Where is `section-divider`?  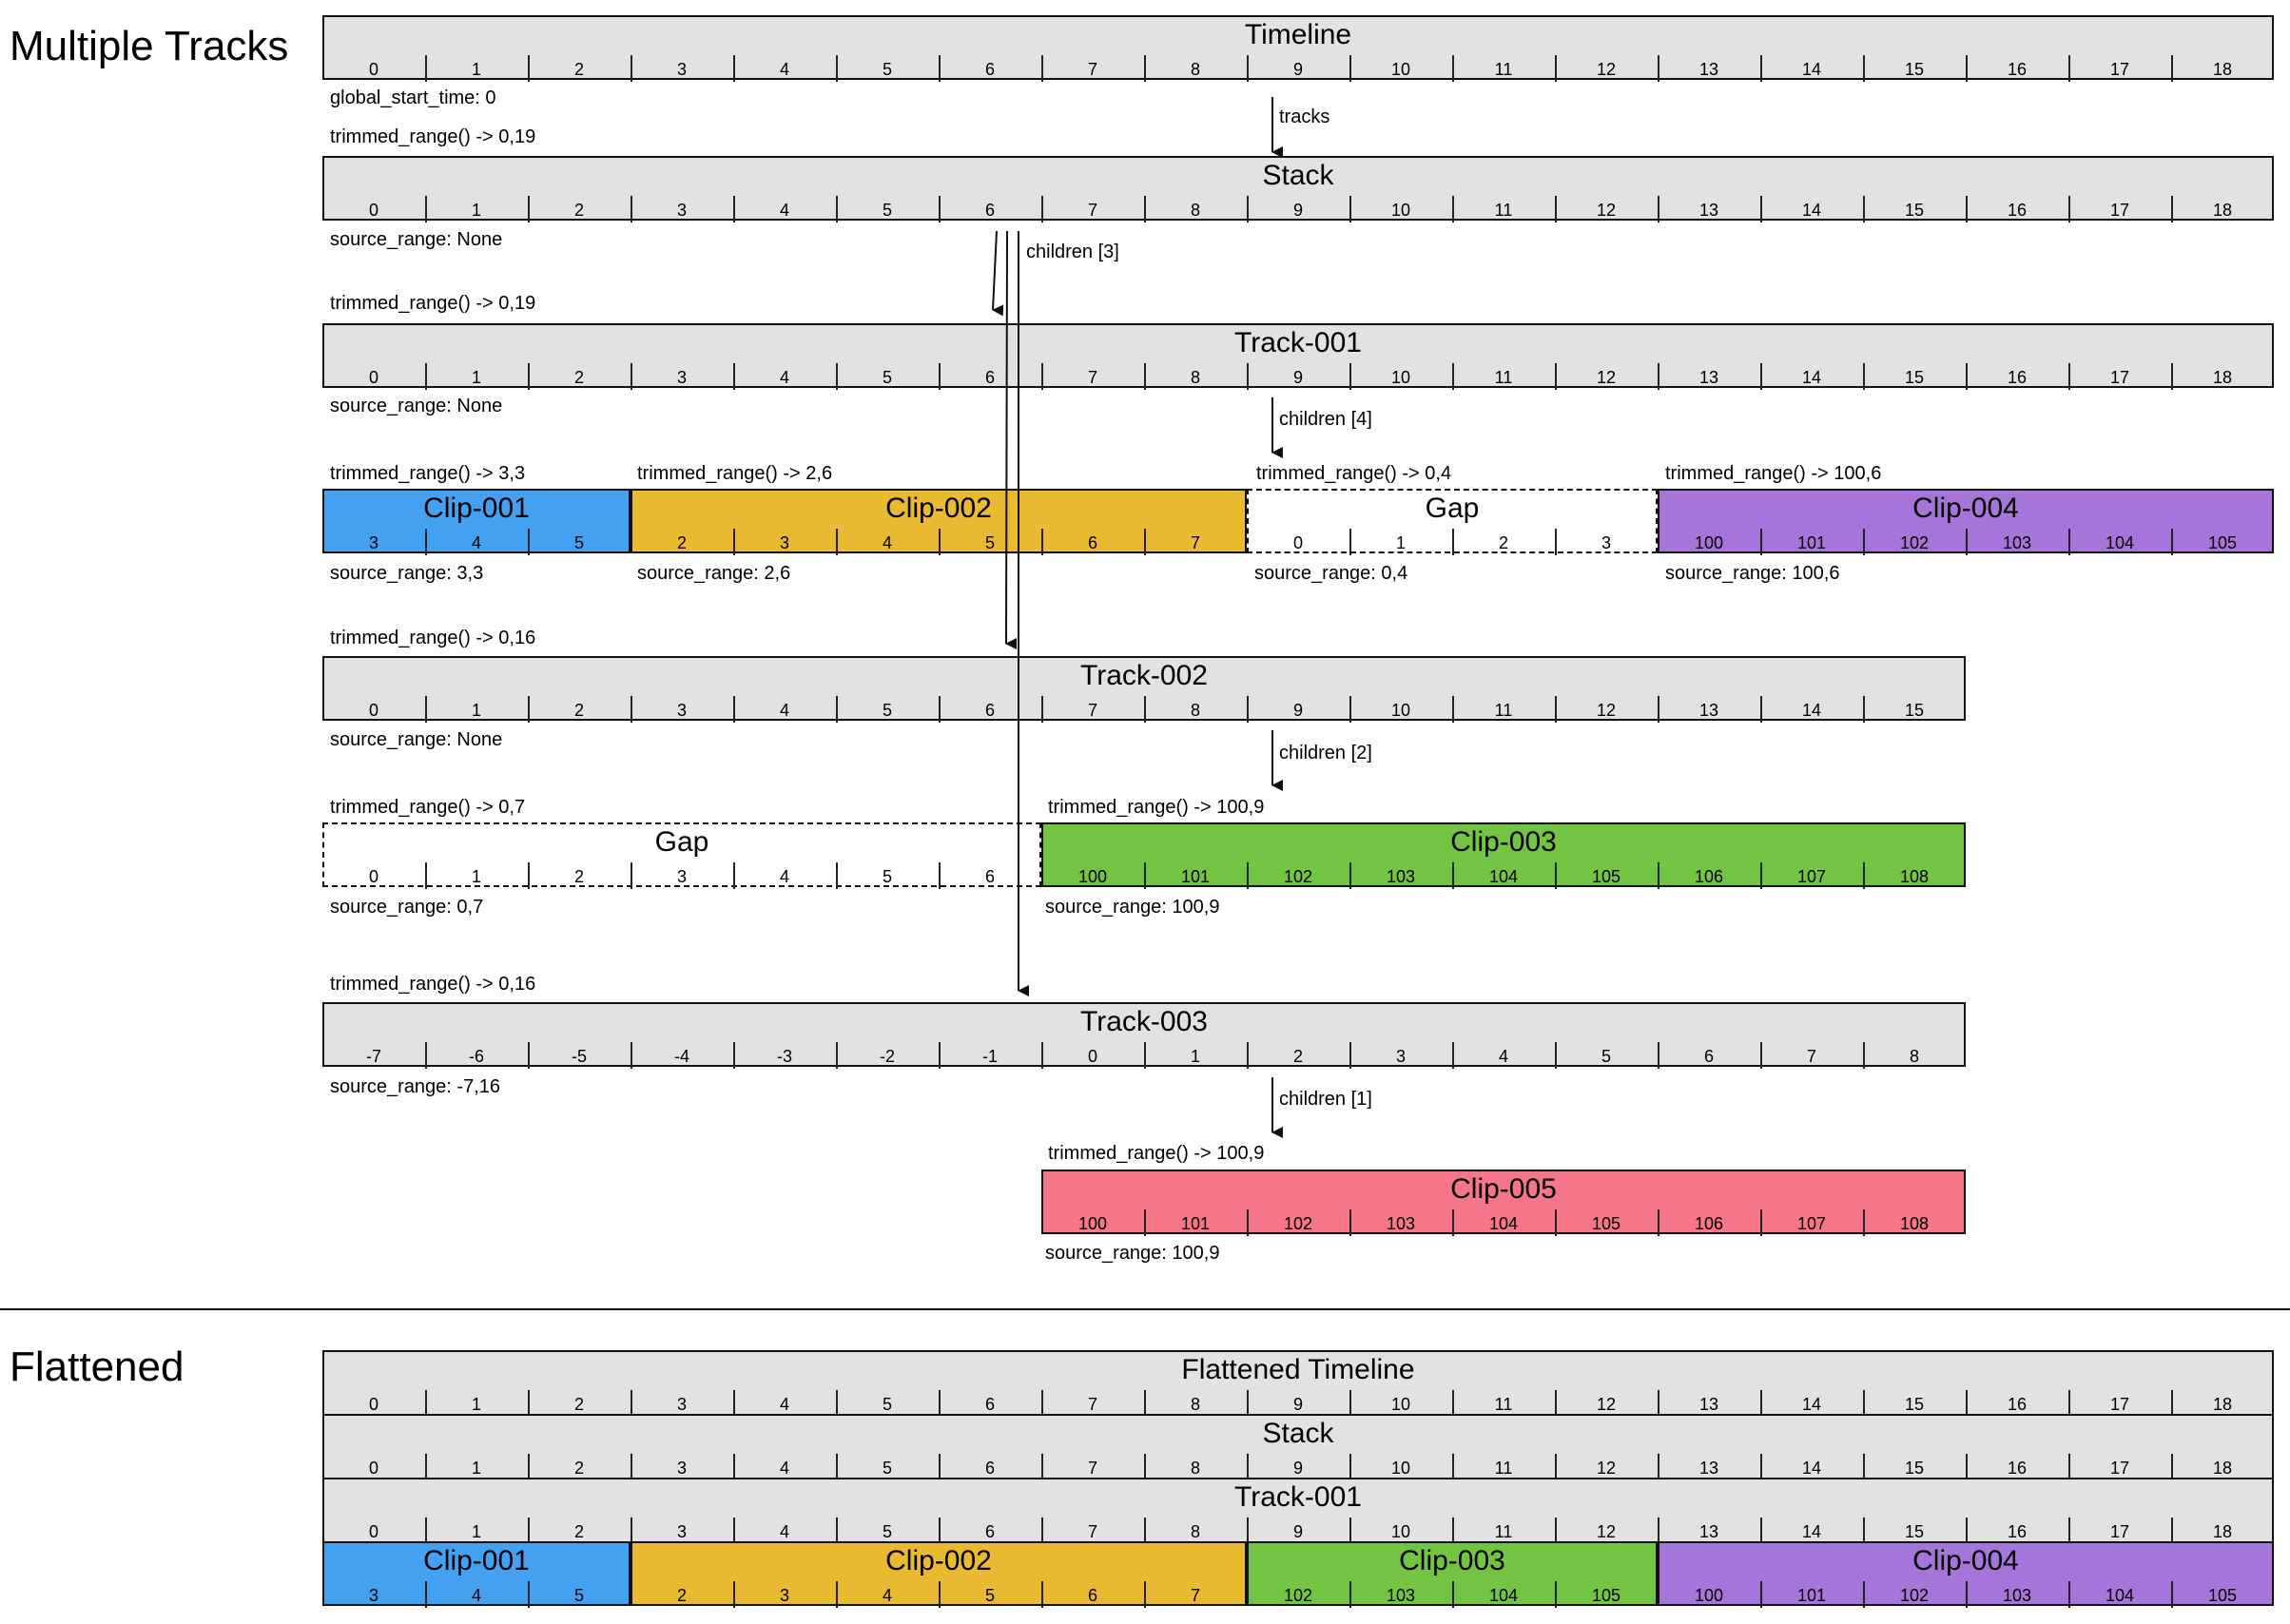 section-divider is located at coordinates (1145, 1309).